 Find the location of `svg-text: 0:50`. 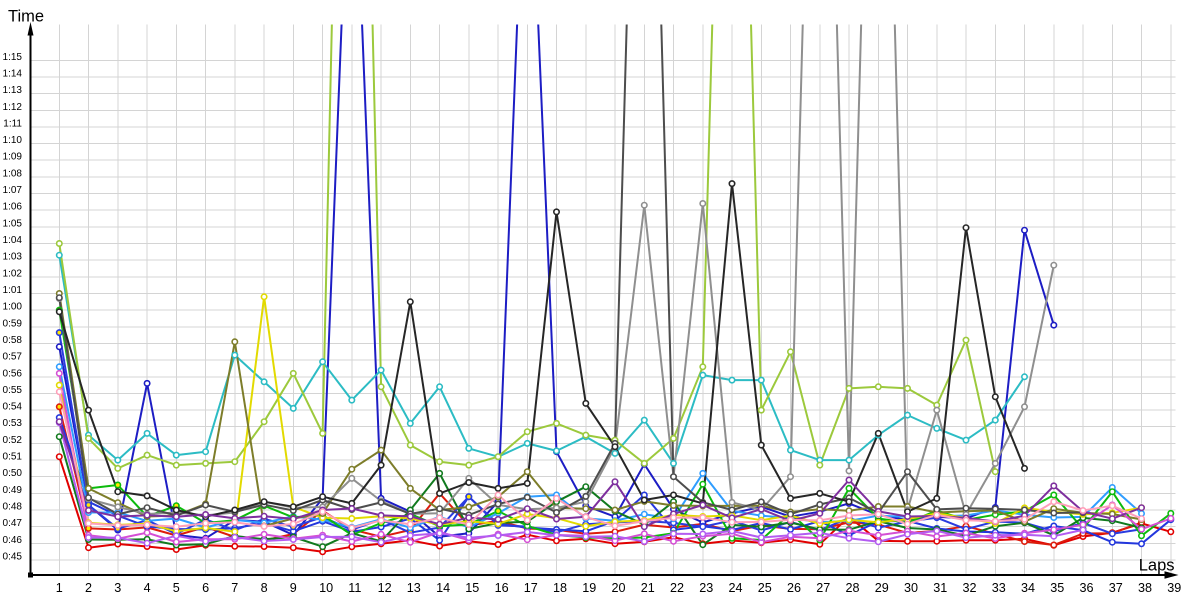

svg-text: 0:50 is located at coordinates (13, 473).